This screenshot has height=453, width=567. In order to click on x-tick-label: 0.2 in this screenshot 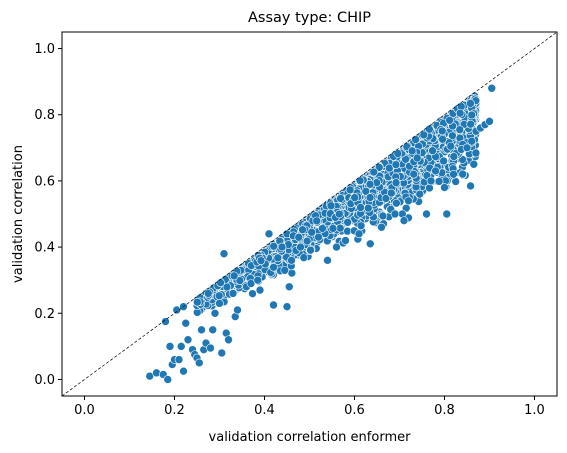, I will do `click(174, 410)`.